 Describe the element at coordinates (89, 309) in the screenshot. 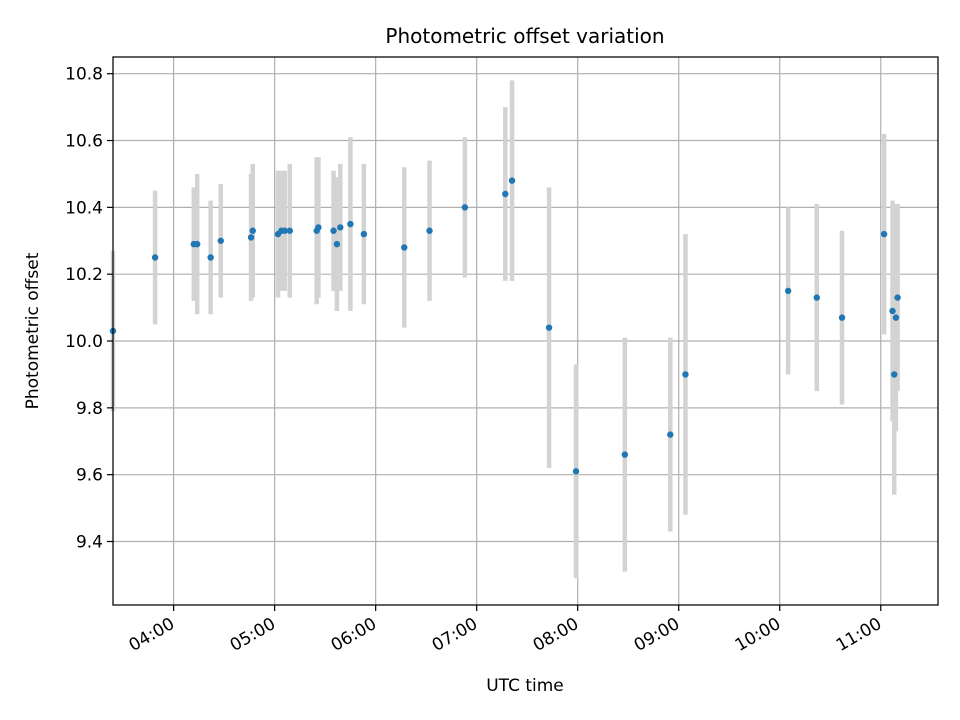

I see `y-axis-ticks: 9.4 9.6 9.8 10.0 10.2 10.4 10.6 10.8` at that location.